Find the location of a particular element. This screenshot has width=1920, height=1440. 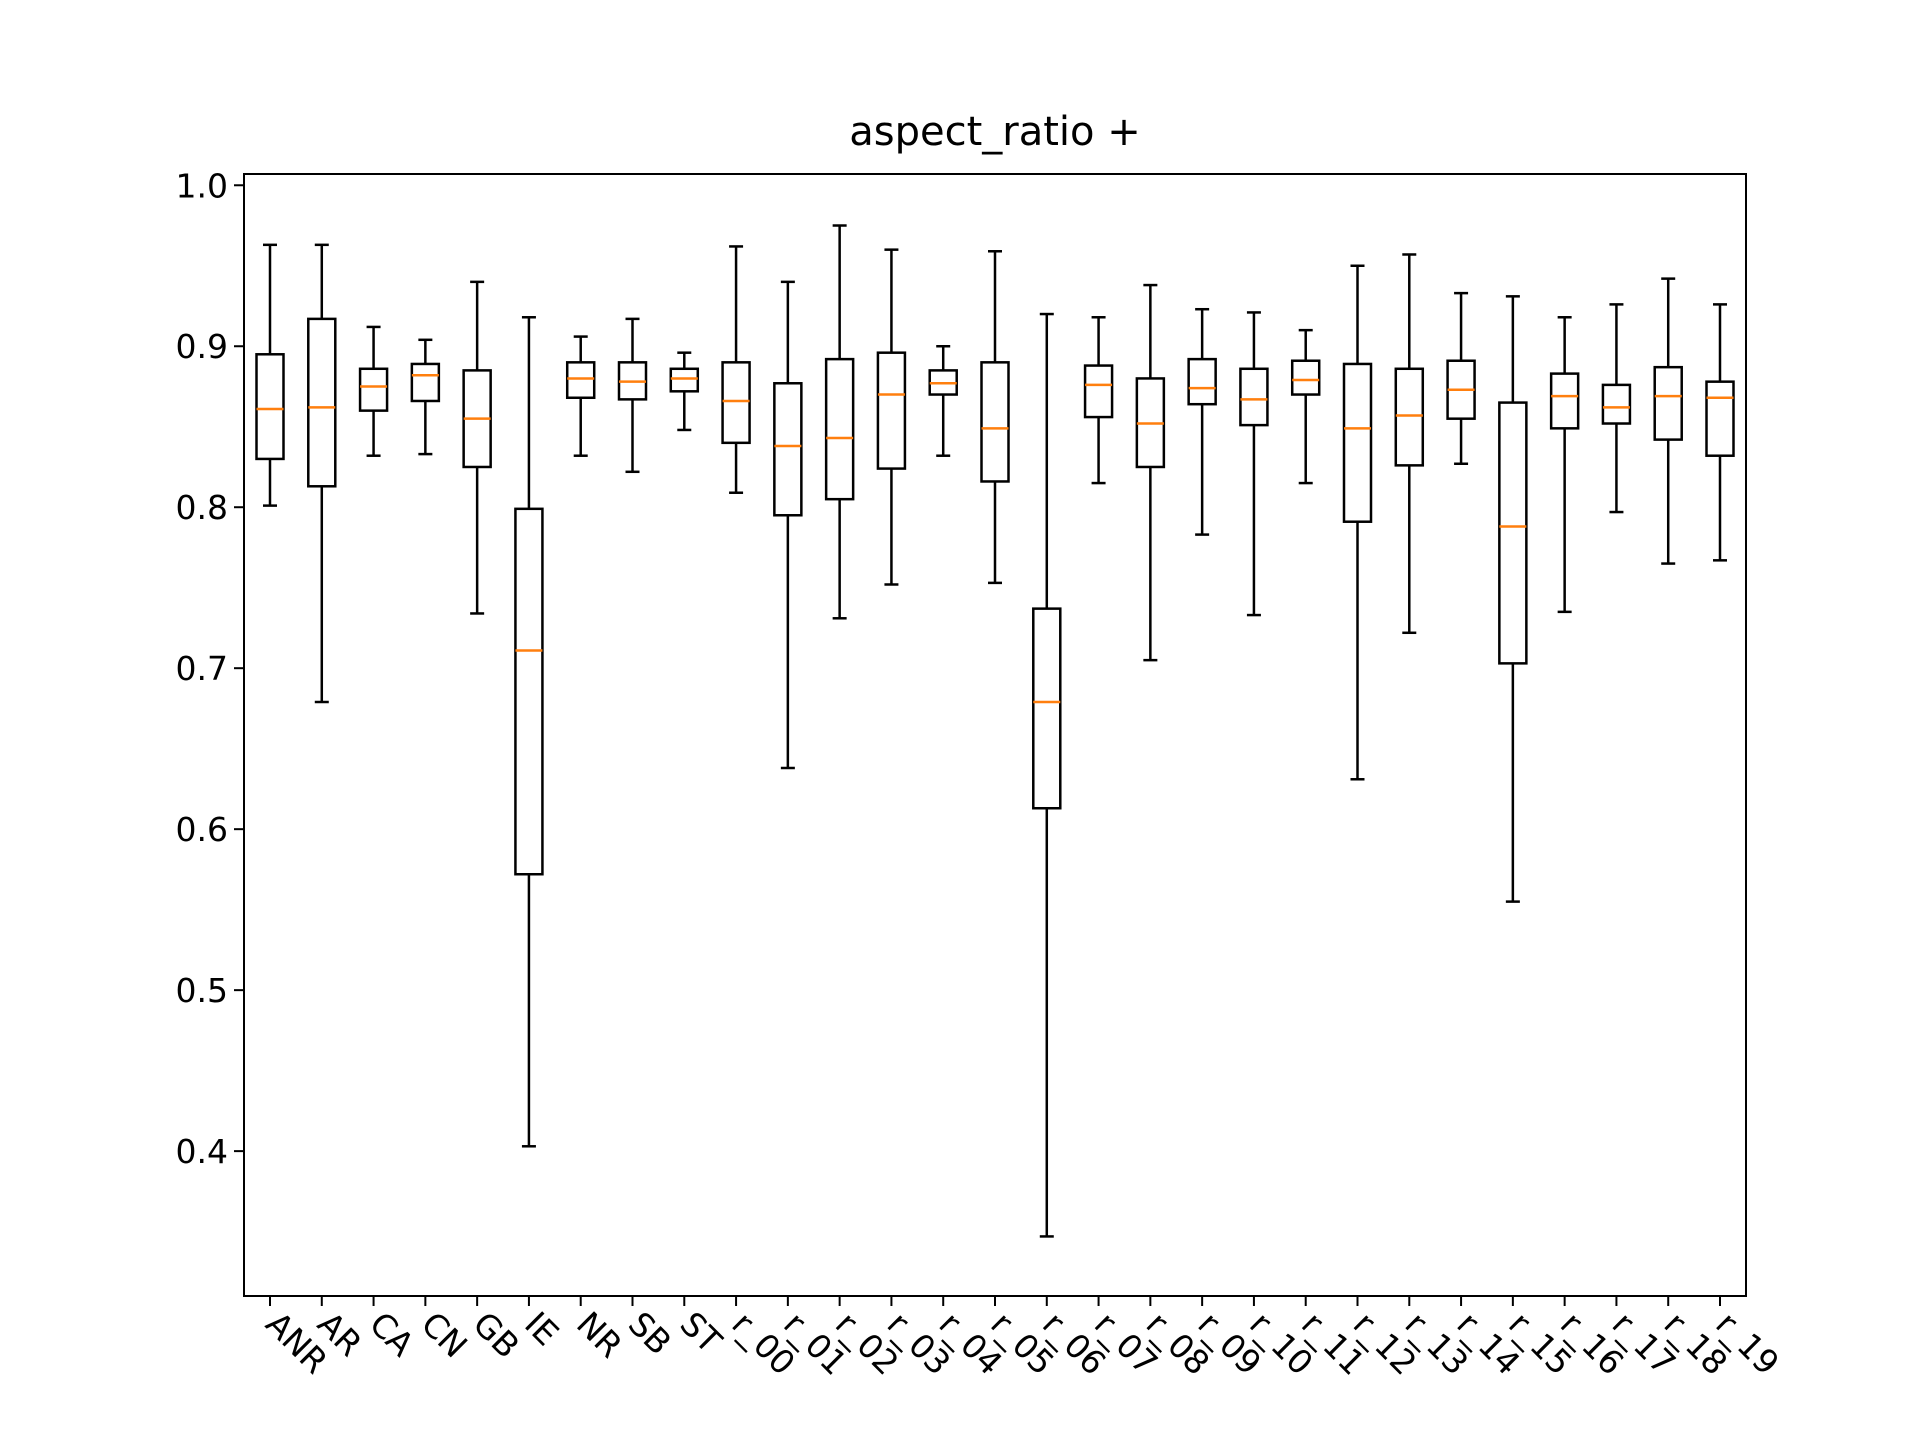

box-AR is located at coordinates (322, 473).